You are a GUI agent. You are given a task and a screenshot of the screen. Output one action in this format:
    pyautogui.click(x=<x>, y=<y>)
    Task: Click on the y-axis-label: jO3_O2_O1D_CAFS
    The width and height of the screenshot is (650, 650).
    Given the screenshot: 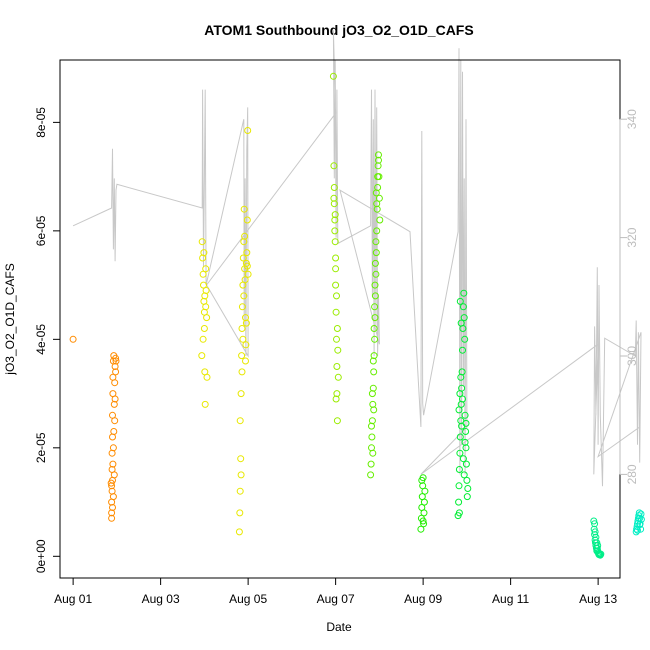 What is the action you would take?
    pyautogui.click(x=10, y=319)
    